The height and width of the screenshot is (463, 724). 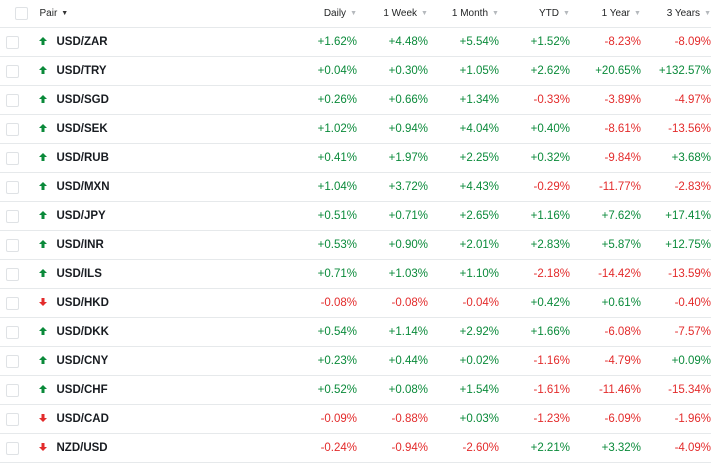 What do you see at coordinates (82, 447) in the screenshot?
I see `pair-link: NZD/USD` at bounding box center [82, 447].